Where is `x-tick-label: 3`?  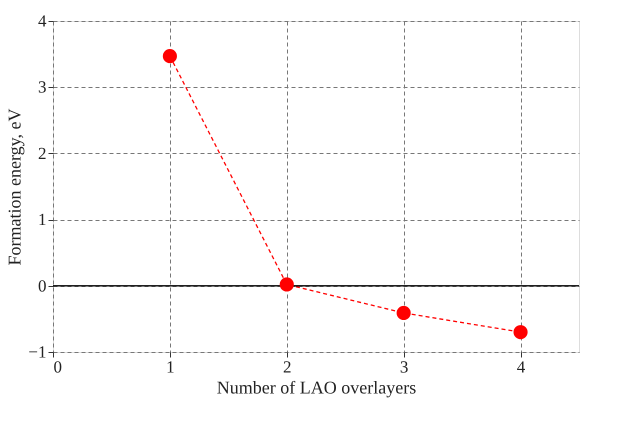
x-tick-label: 3 is located at coordinates (404, 367).